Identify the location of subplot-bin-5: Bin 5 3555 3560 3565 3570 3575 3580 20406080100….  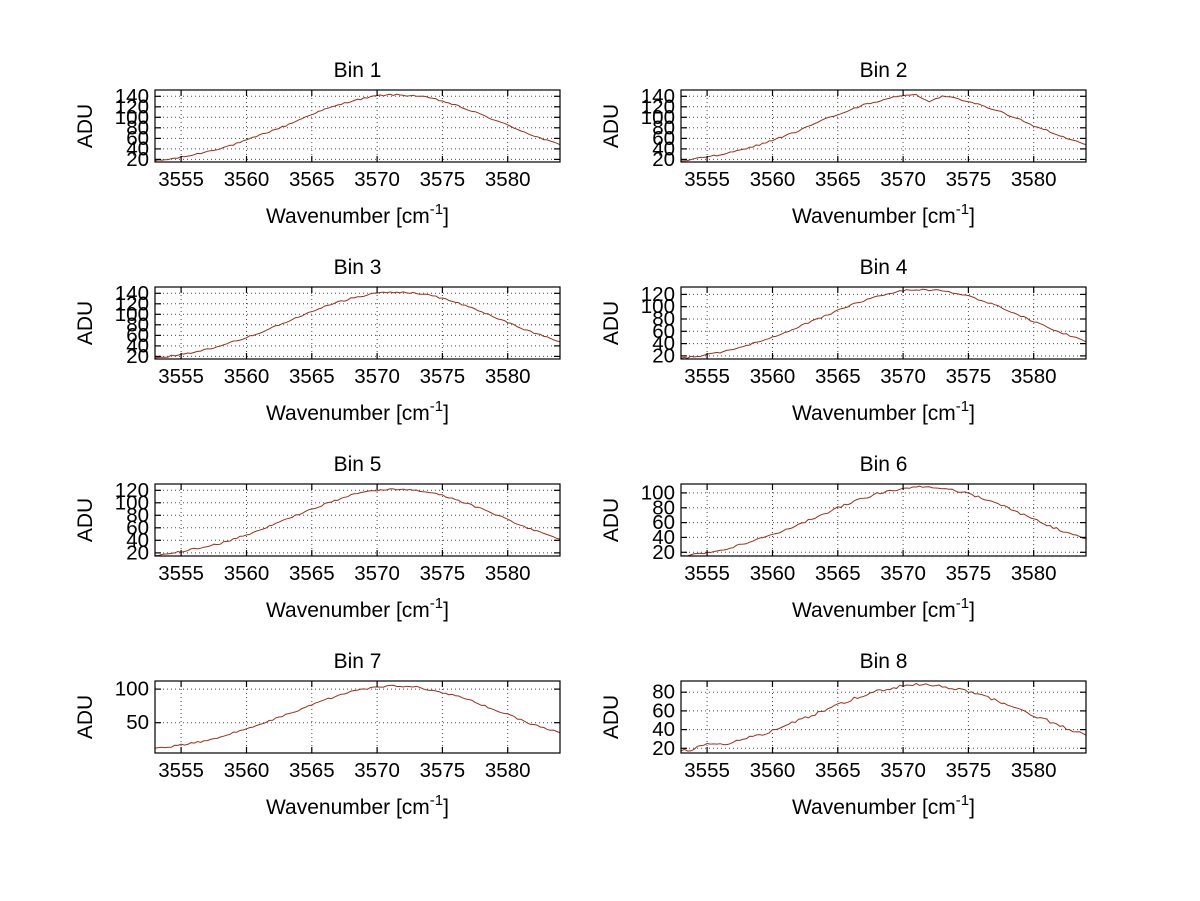
(317, 537).